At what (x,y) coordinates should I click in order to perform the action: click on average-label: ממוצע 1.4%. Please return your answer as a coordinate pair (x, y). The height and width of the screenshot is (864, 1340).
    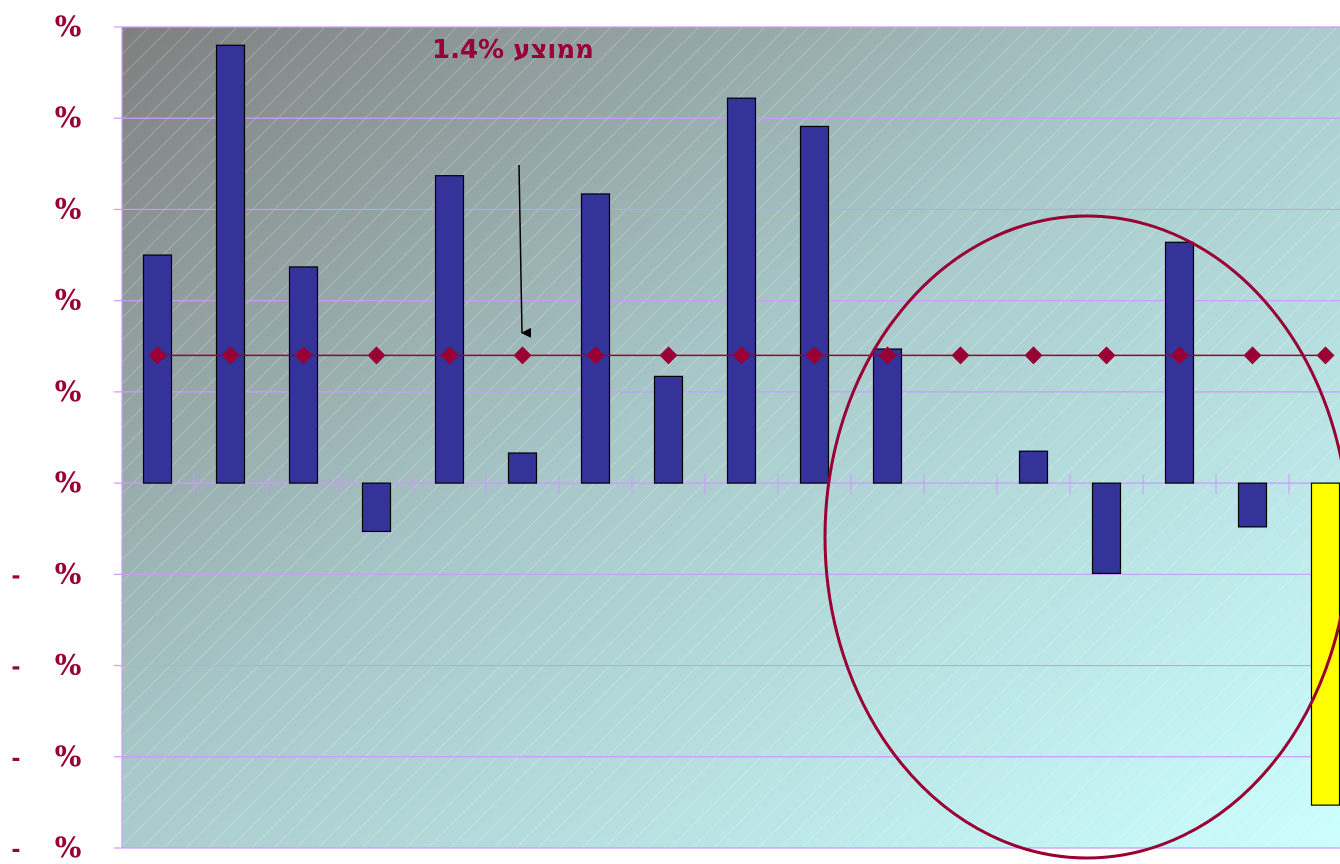
    Looking at the image, I should click on (513, 50).